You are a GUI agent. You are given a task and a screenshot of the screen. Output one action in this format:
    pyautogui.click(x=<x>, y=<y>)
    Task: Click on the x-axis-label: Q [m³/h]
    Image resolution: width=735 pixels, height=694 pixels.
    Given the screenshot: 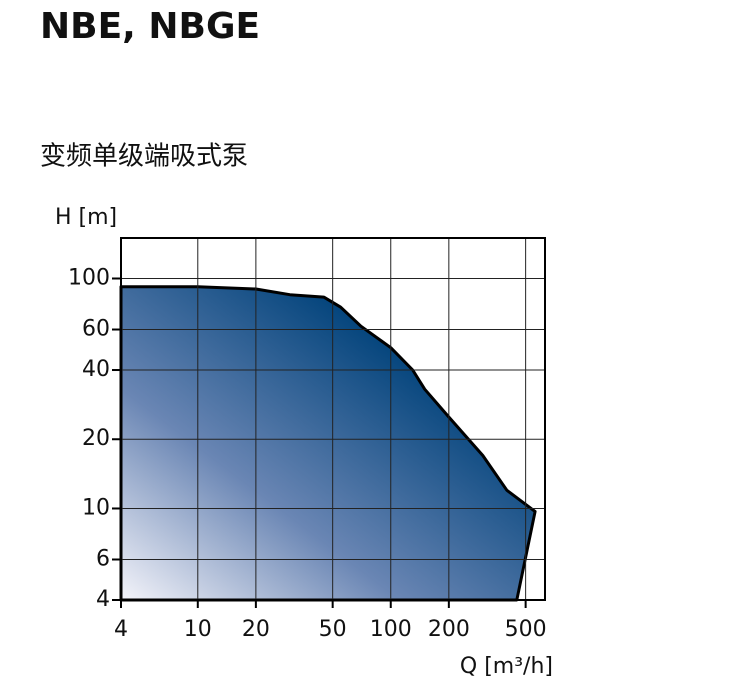 What is the action you would take?
    pyautogui.click(x=506, y=666)
    